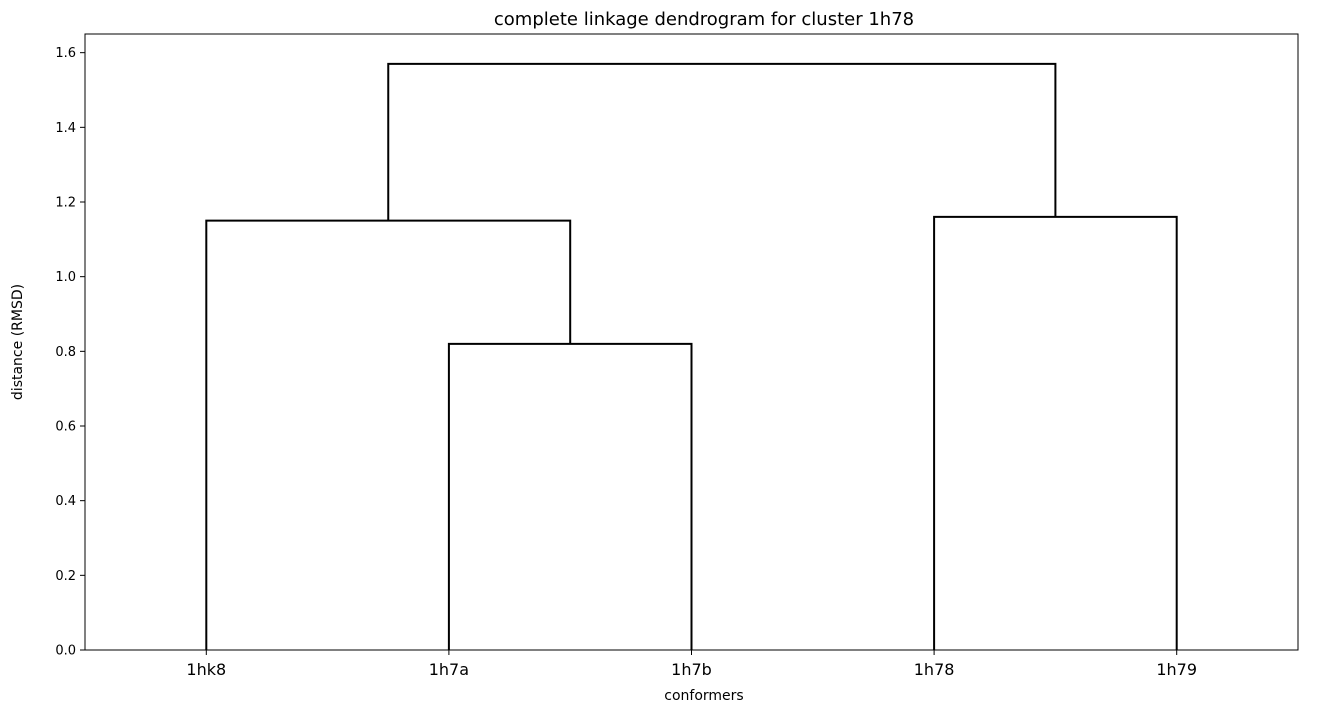 This screenshot has width=1334, height=714. Describe the element at coordinates (1176, 669) in the screenshot. I see `leaf-label-1h79: 1h79` at that location.